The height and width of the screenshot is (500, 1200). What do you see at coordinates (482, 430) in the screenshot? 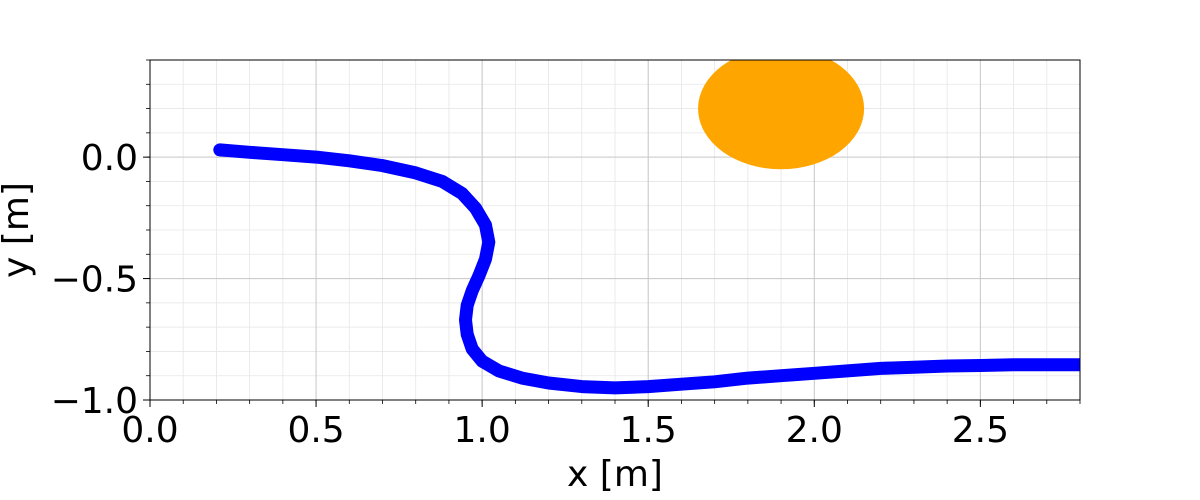
I see `x-tick-label: 1.0` at bounding box center [482, 430].